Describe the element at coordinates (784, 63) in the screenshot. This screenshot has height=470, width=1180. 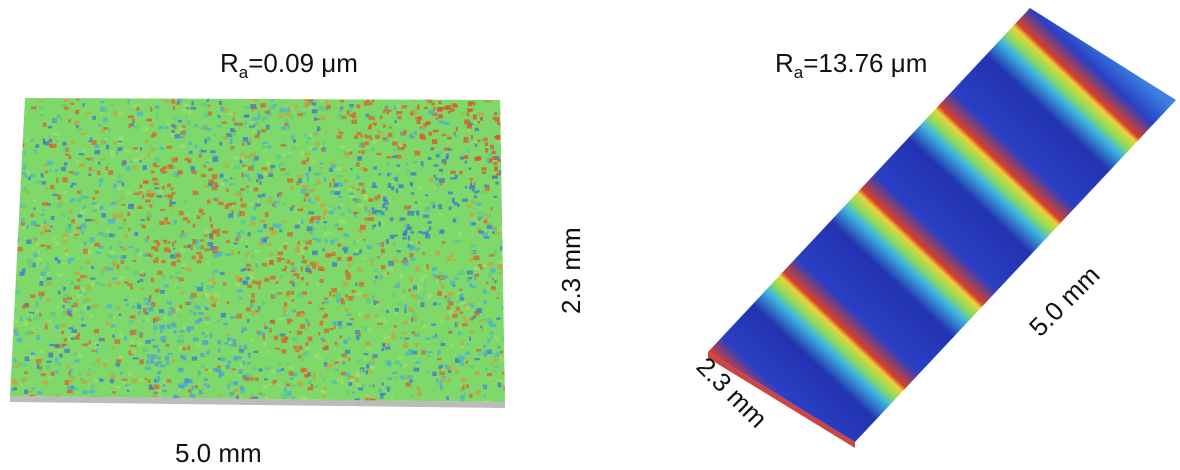
I see `symbol: R` at that location.